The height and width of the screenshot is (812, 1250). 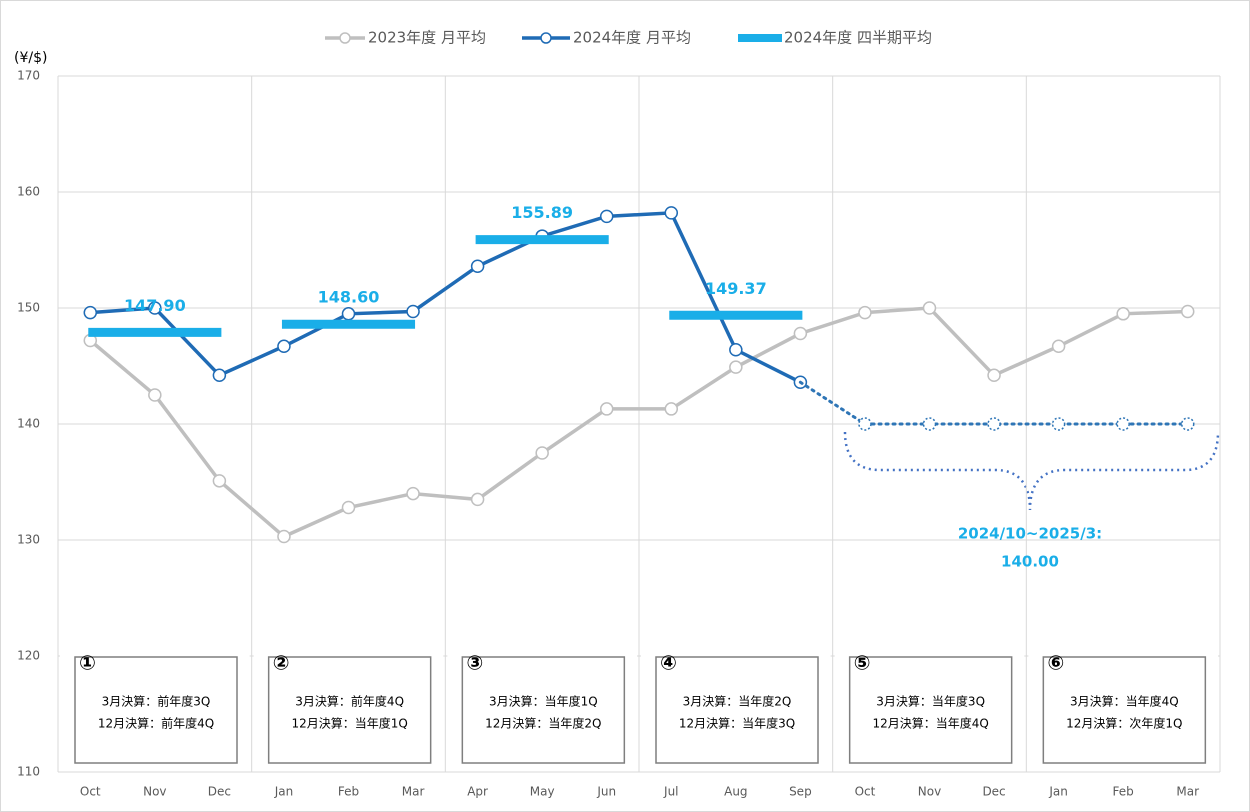 What do you see at coordinates (427, 38) in the screenshot?
I see `legend-label: 2023年度 月平均` at bounding box center [427, 38].